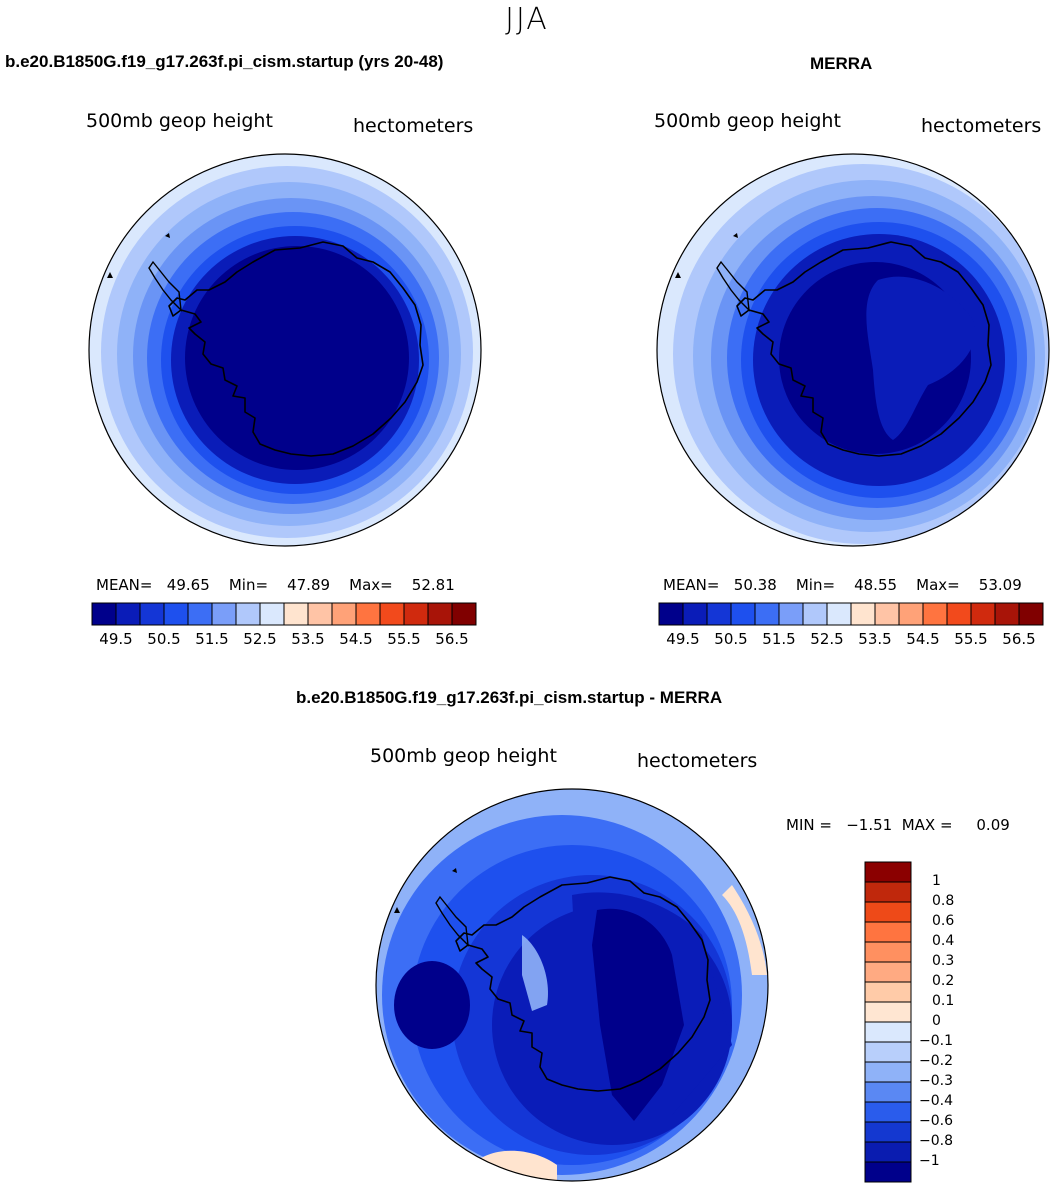  What do you see at coordinates (923, 639) in the screenshot?
I see `obs-colorbar-tick-label: 54.5` at bounding box center [923, 639].